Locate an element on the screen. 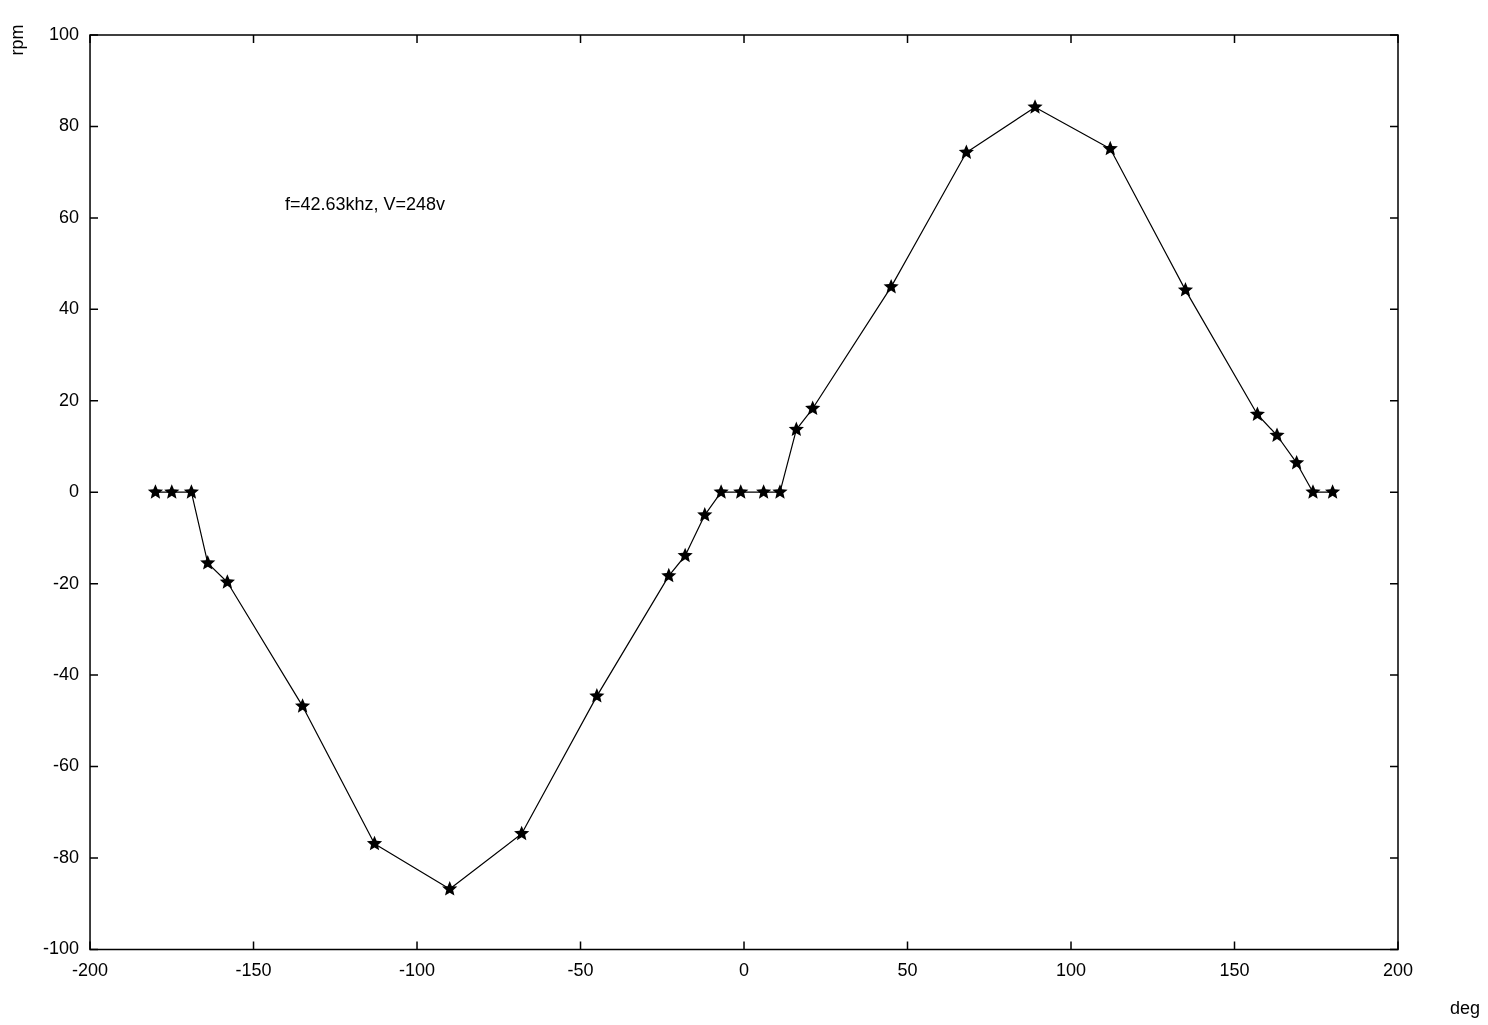 This screenshot has width=1488, height=1025. x-tick-label: -100 is located at coordinates (417, 970).